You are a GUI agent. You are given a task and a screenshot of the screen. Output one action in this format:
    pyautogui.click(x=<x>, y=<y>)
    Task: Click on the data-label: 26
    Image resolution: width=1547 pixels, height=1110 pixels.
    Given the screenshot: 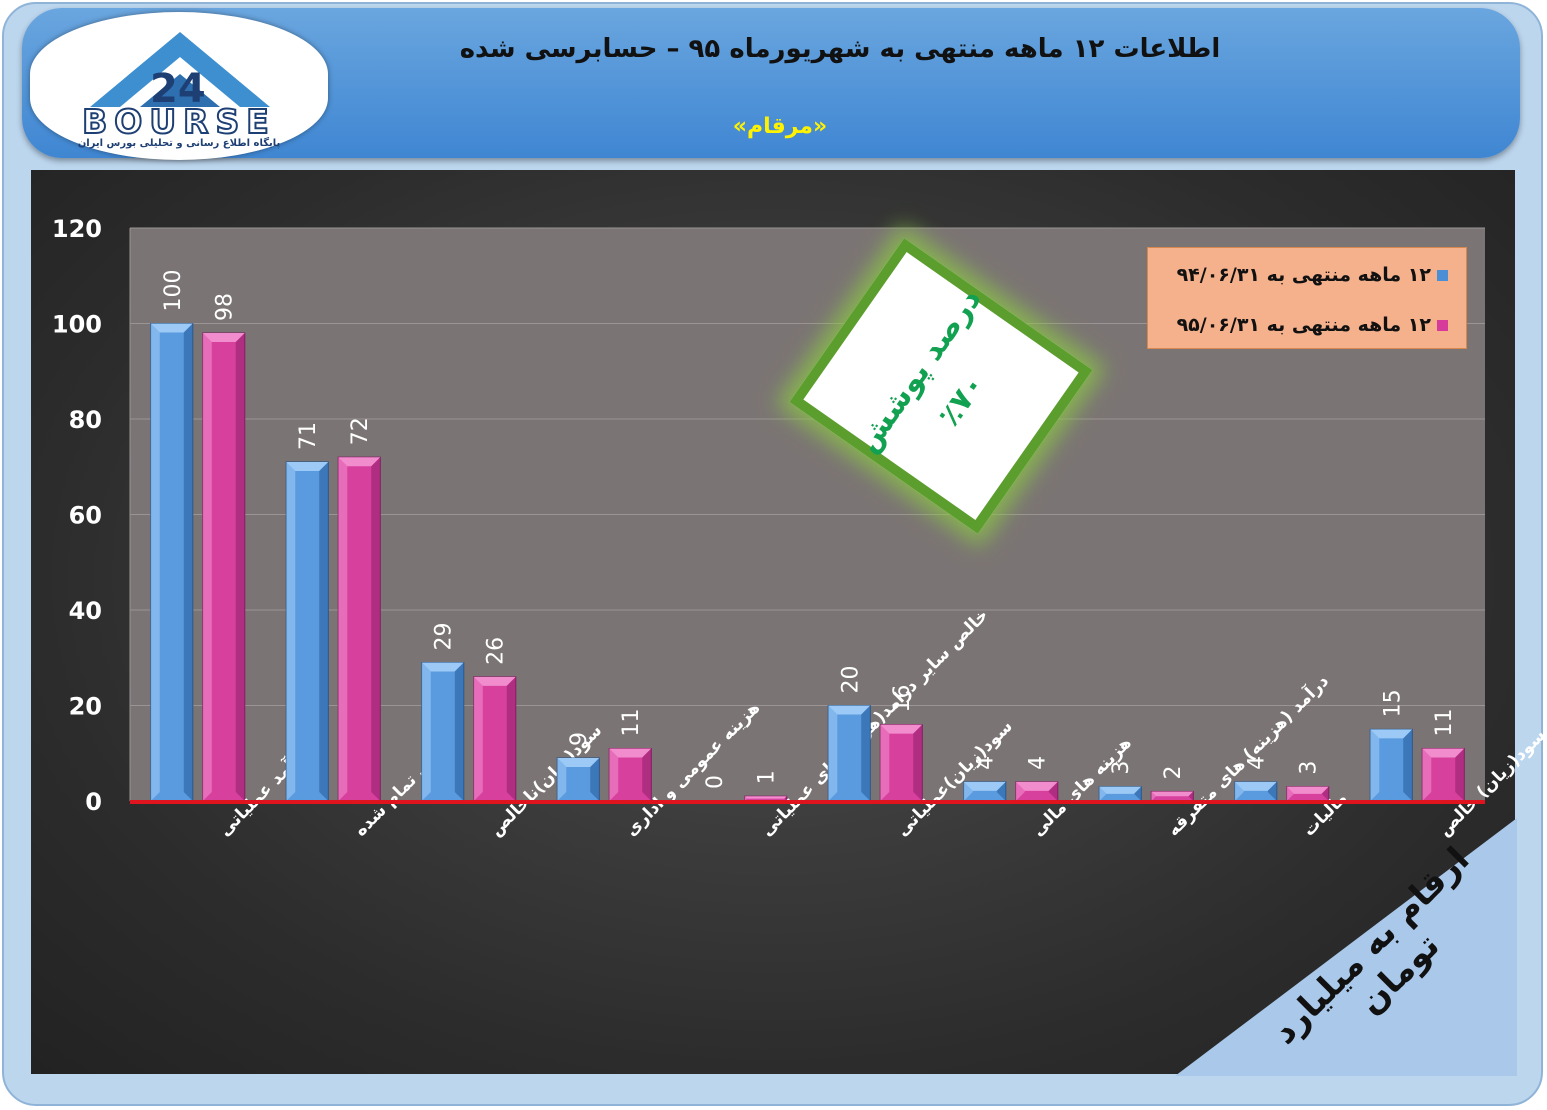 What is the action you would take?
    pyautogui.click(x=496, y=651)
    